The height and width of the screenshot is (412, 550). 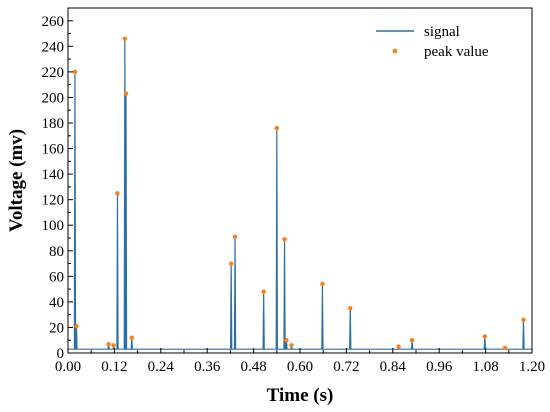 I want to click on y-tick-label: 140, so click(x=53, y=175).